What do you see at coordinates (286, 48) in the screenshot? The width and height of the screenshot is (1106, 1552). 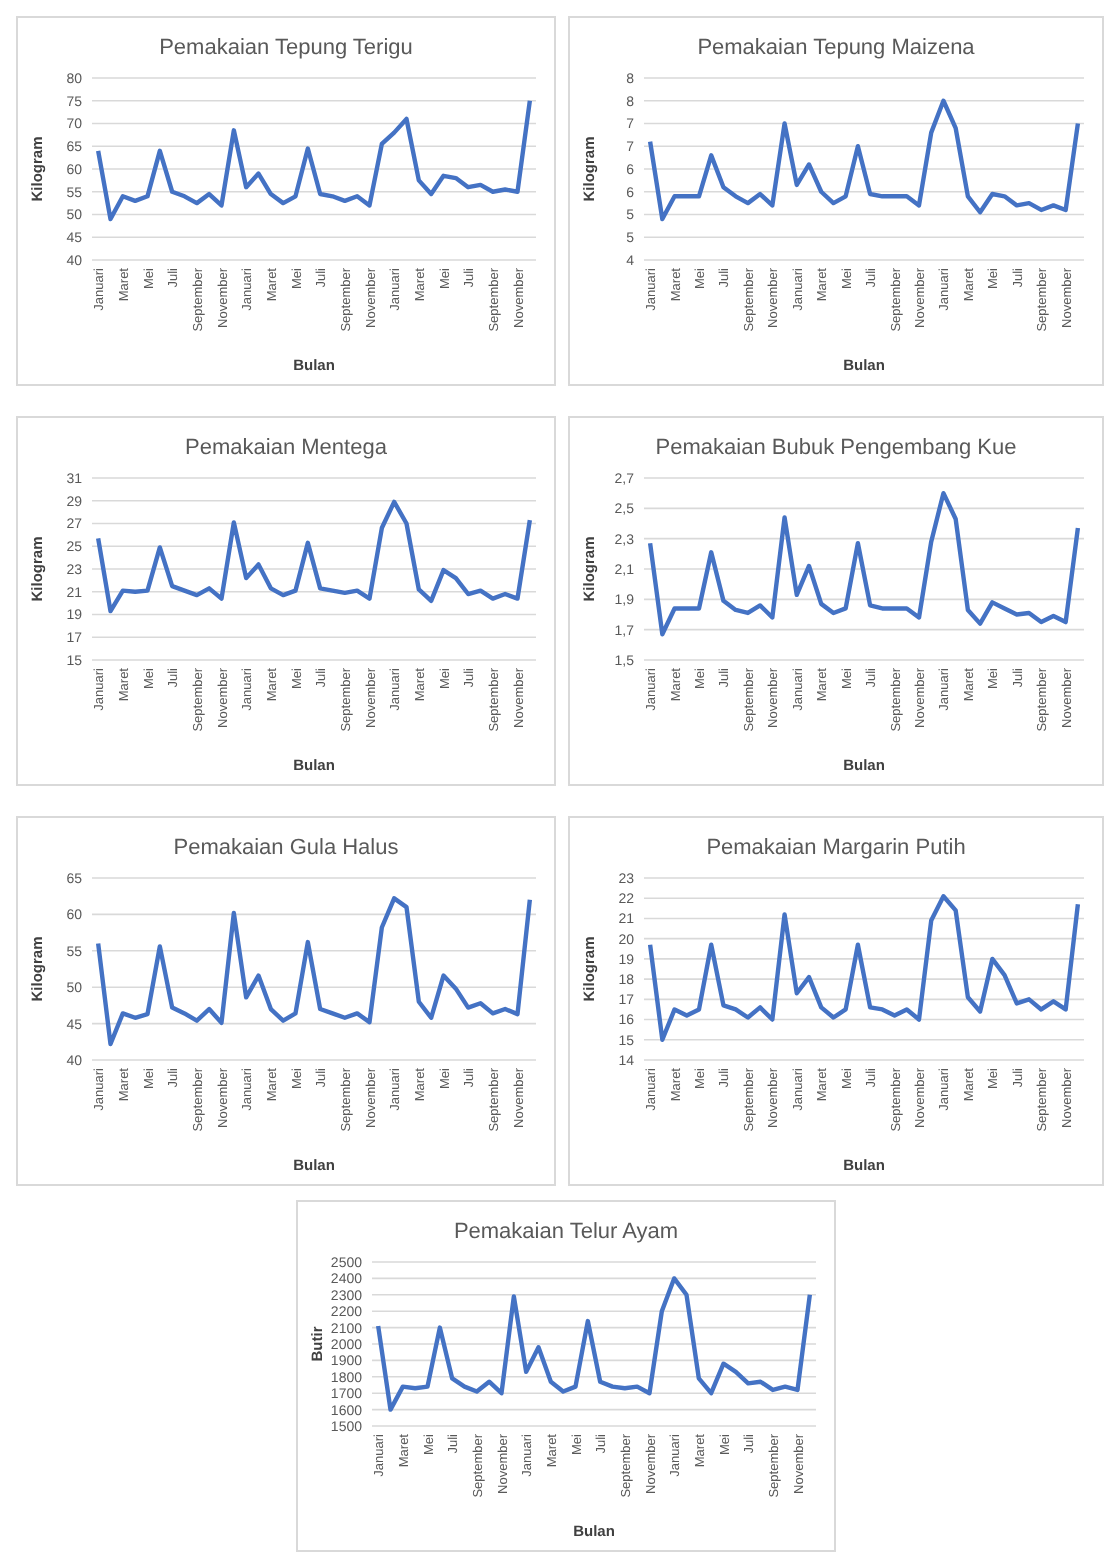 I see `chart-title: Pemakaian Tepung Terigu` at bounding box center [286, 48].